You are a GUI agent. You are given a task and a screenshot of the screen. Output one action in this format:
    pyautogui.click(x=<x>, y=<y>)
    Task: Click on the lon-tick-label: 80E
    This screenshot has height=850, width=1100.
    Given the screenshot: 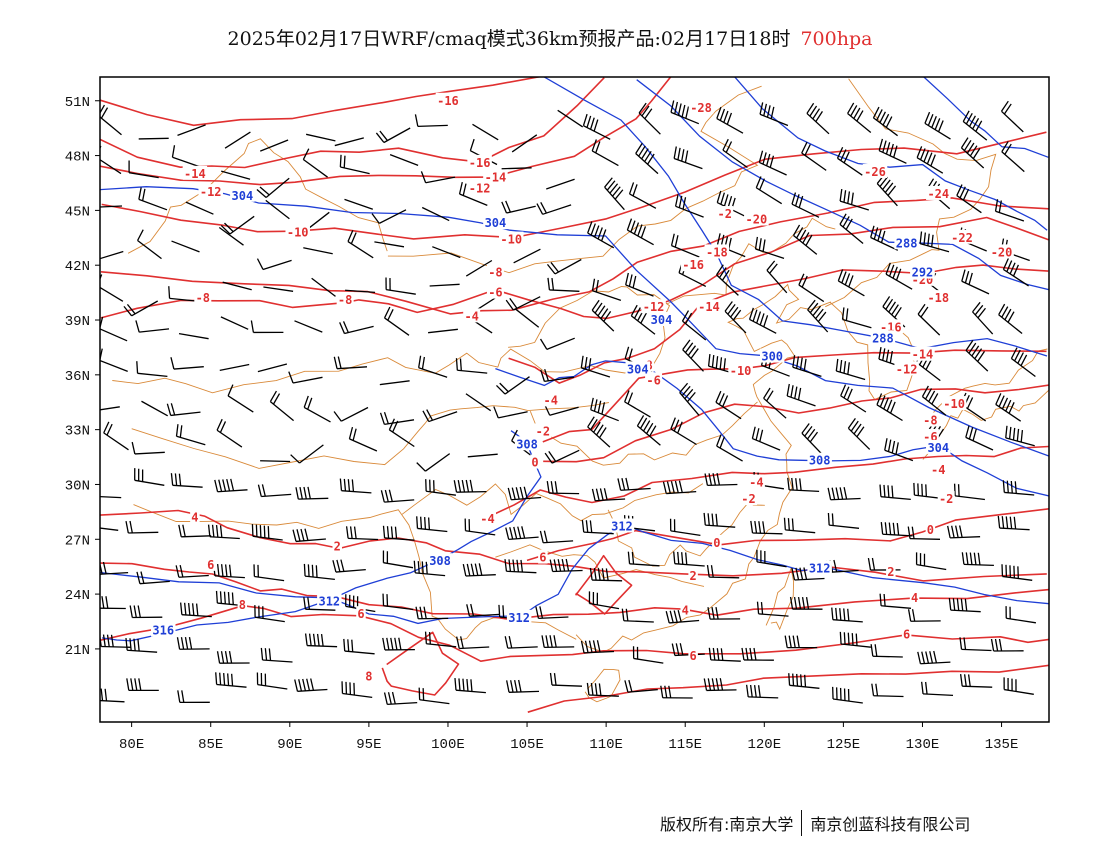 What is the action you would take?
    pyautogui.click(x=131, y=745)
    